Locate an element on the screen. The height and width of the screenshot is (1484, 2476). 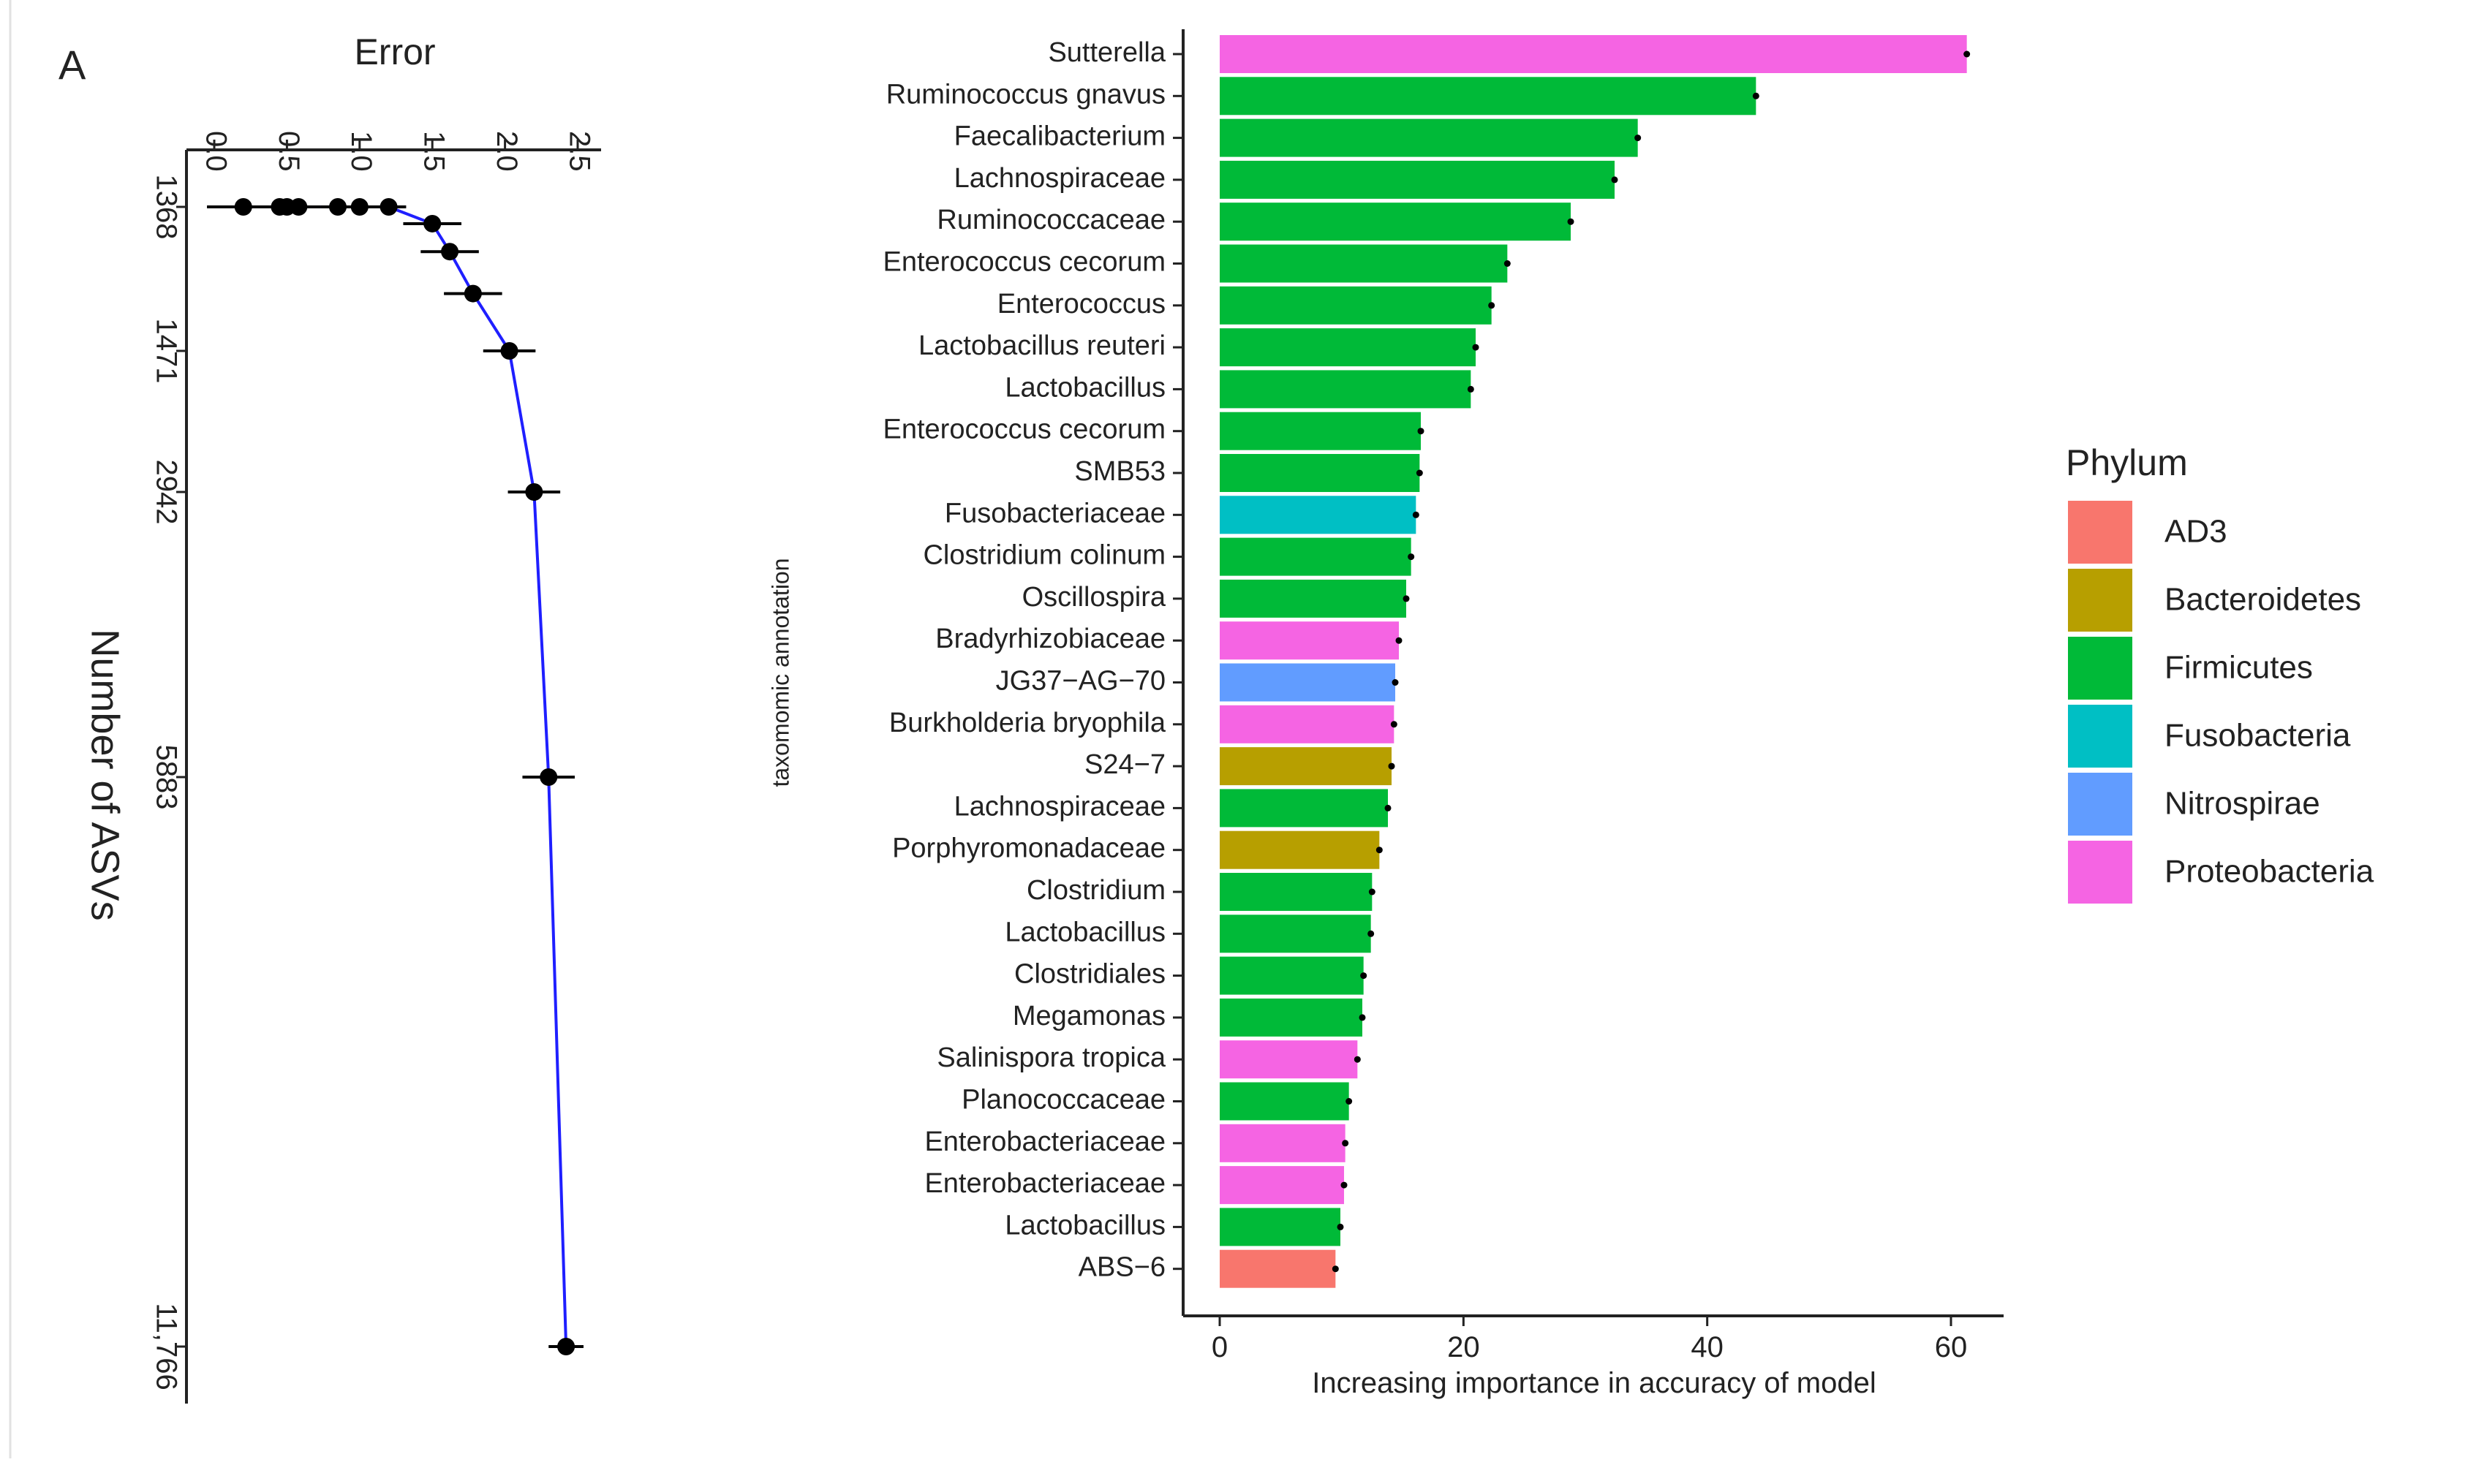
category-label: Oscillospira is located at coordinates (1094, 597).